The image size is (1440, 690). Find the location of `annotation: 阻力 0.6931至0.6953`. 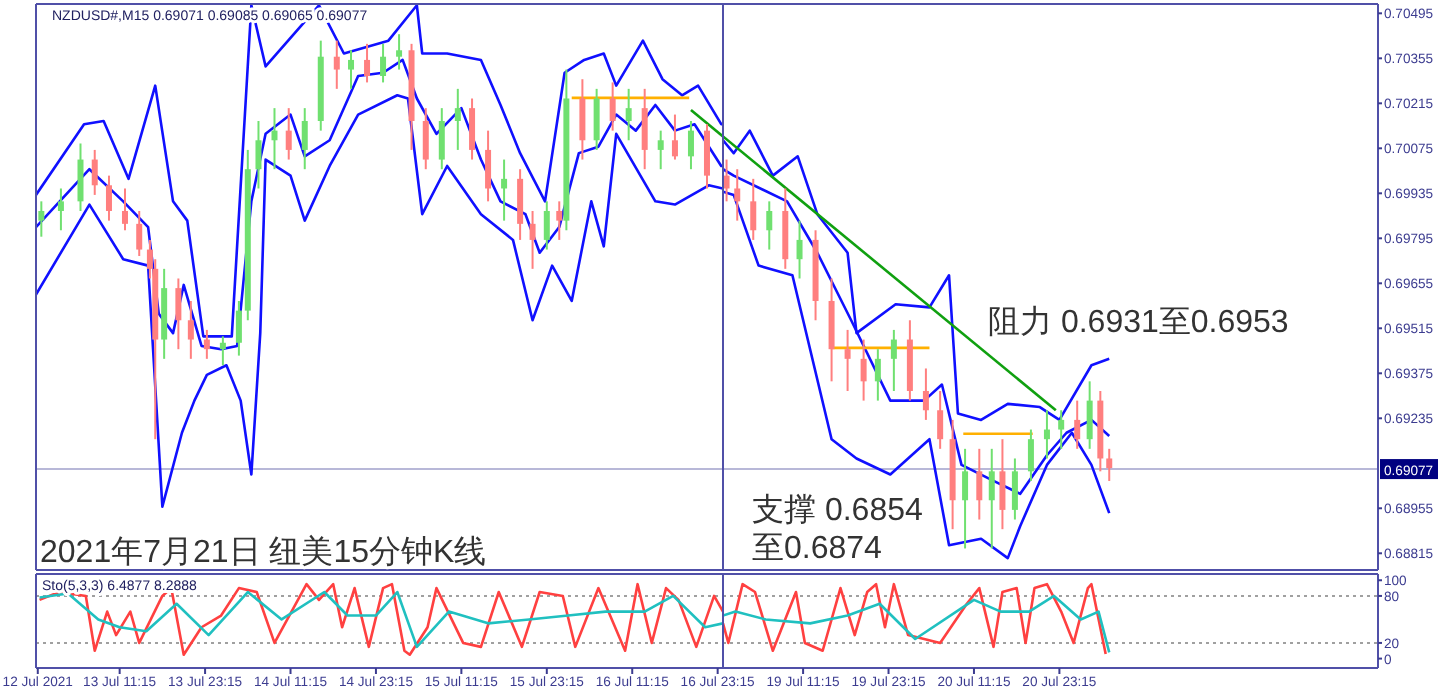

annotation: 阻力 0.6931至0.6953 is located at coordinates (1138, 322).